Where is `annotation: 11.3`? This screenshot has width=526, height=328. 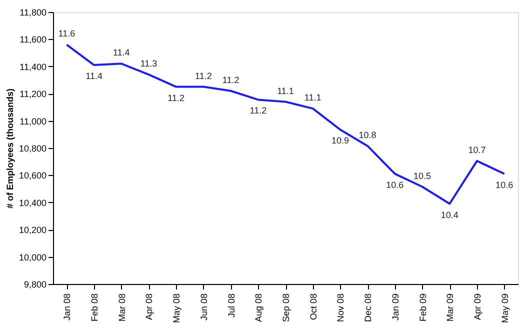 annotation: 11.3 is located at coordinates (149, 63).